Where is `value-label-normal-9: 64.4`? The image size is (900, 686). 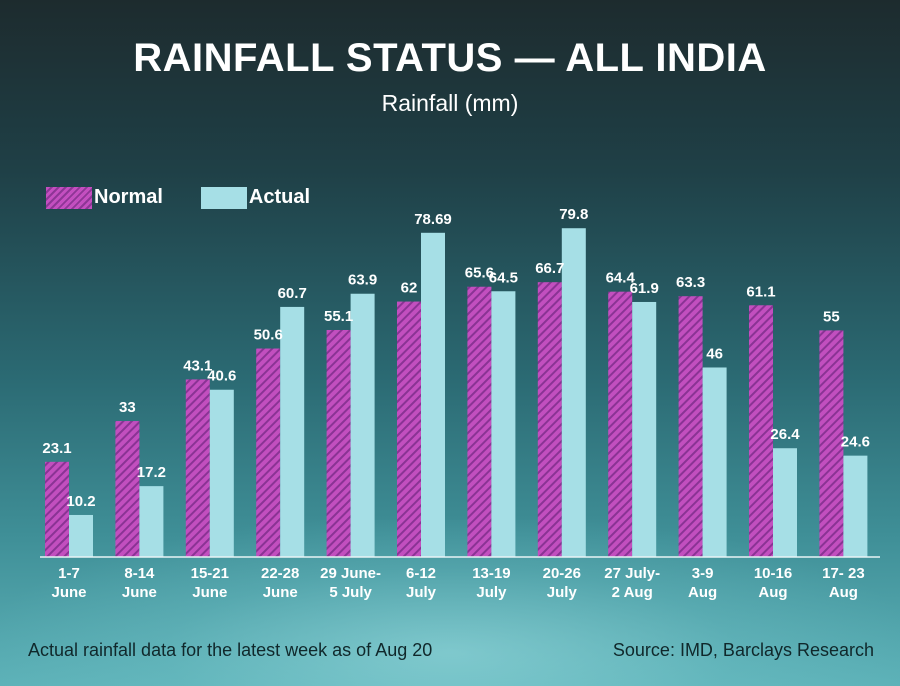 value-label-normal-9: 64.4 is located at coordinates (621, 278).